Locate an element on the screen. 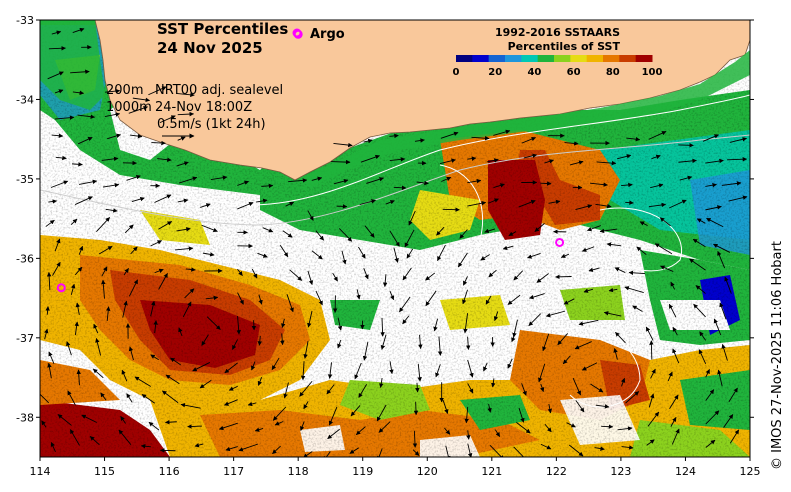  x-tick-label: 114 is located at coordinates (40, 471).